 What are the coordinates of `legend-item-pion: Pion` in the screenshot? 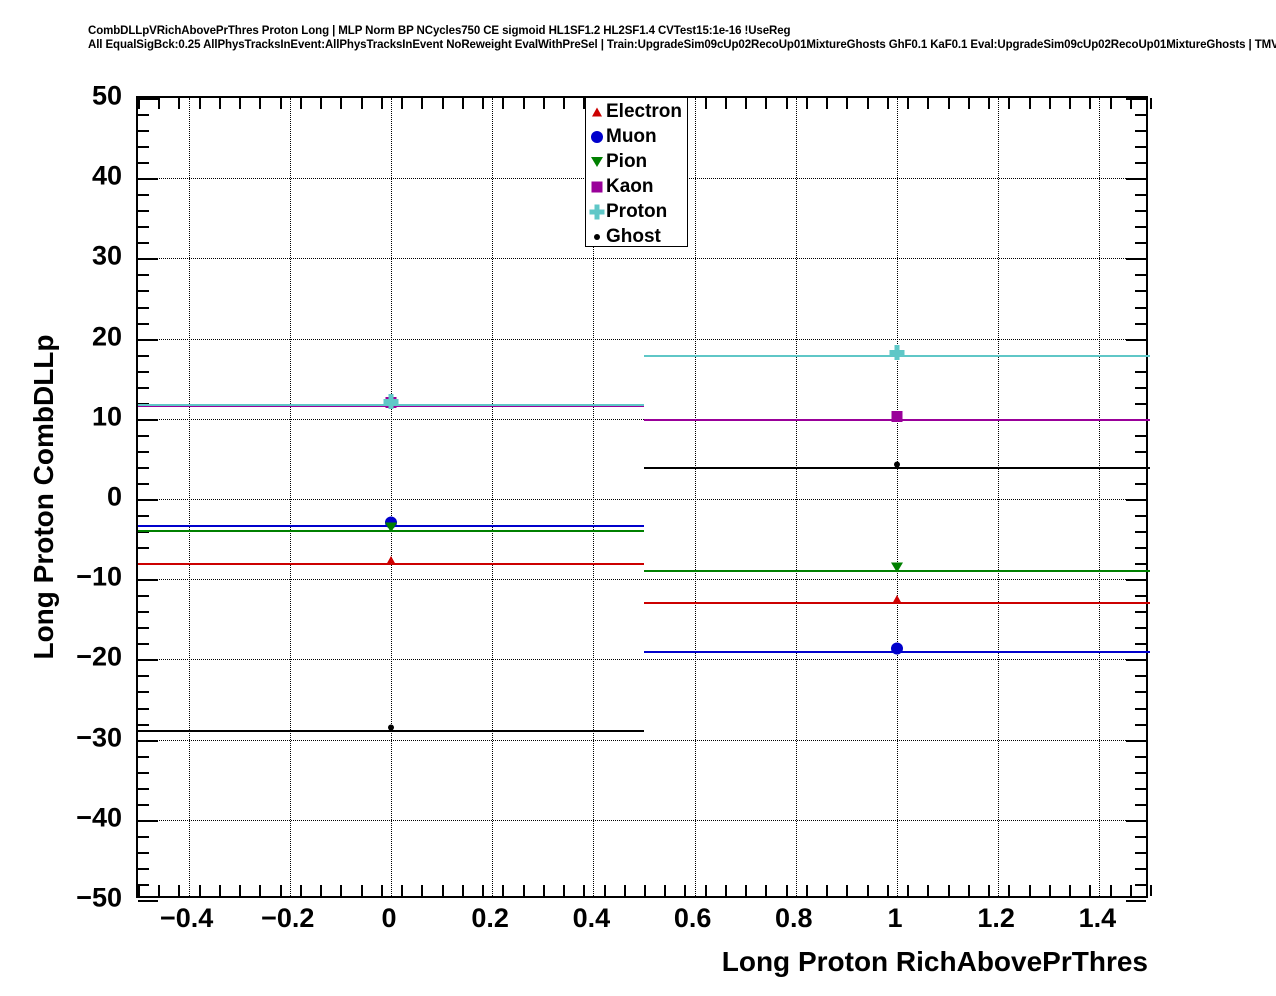 It's located at (636, 161).